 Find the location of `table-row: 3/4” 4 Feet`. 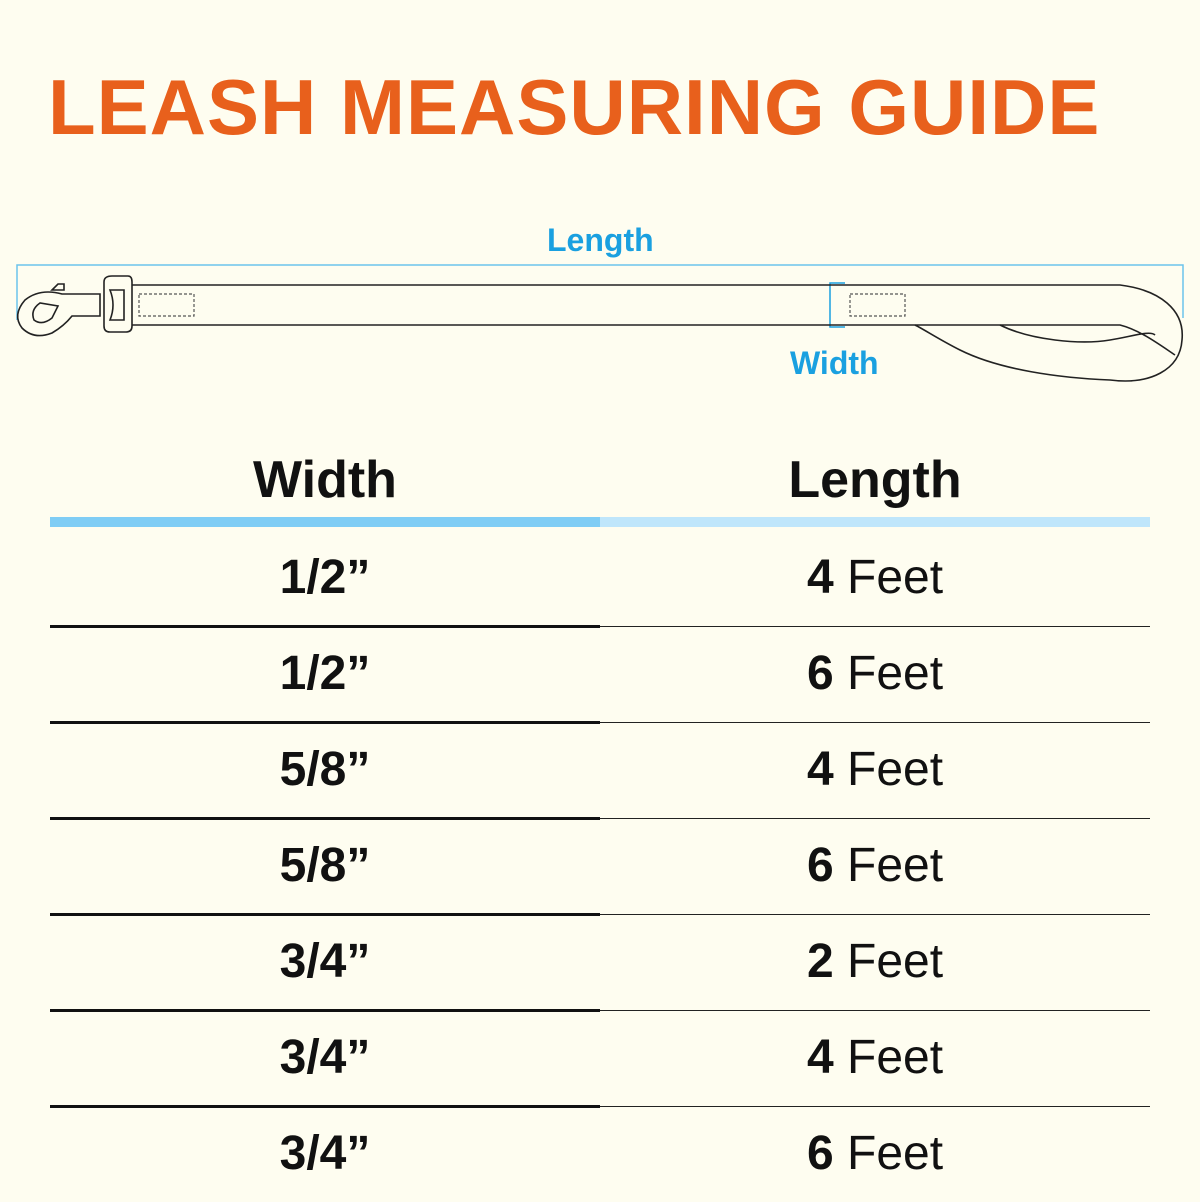

table-row: 3/4” 4 Feet is located at coordinates (600, 1059).